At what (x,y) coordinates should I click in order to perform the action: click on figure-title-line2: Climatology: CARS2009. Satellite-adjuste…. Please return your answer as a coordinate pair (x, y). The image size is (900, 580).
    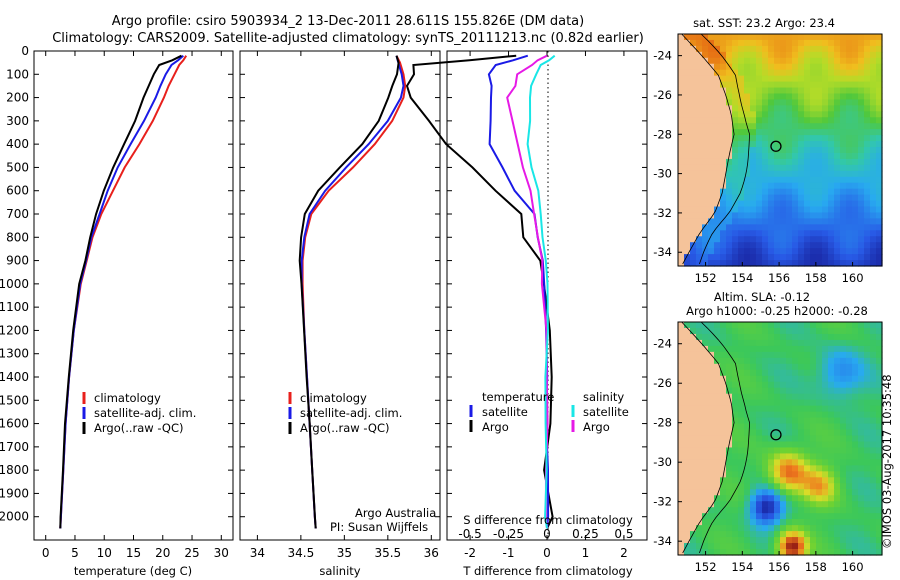
    Looking at the image, I should click on (348, 38).